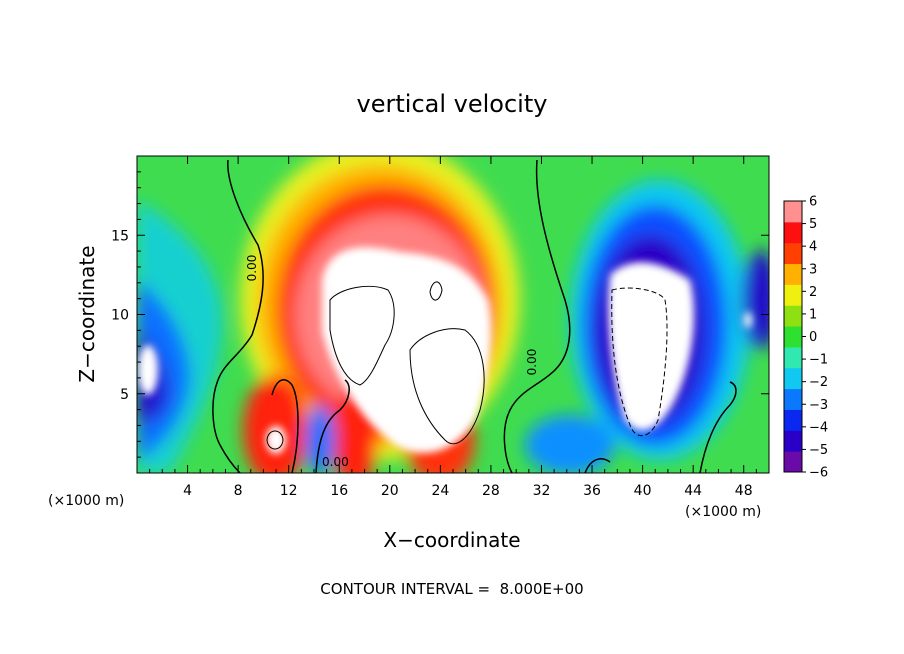  What do you see at coordinates (693, 491) in the screenshot?
I see `x-tick-label: 44` at bounding box center [693, 491].